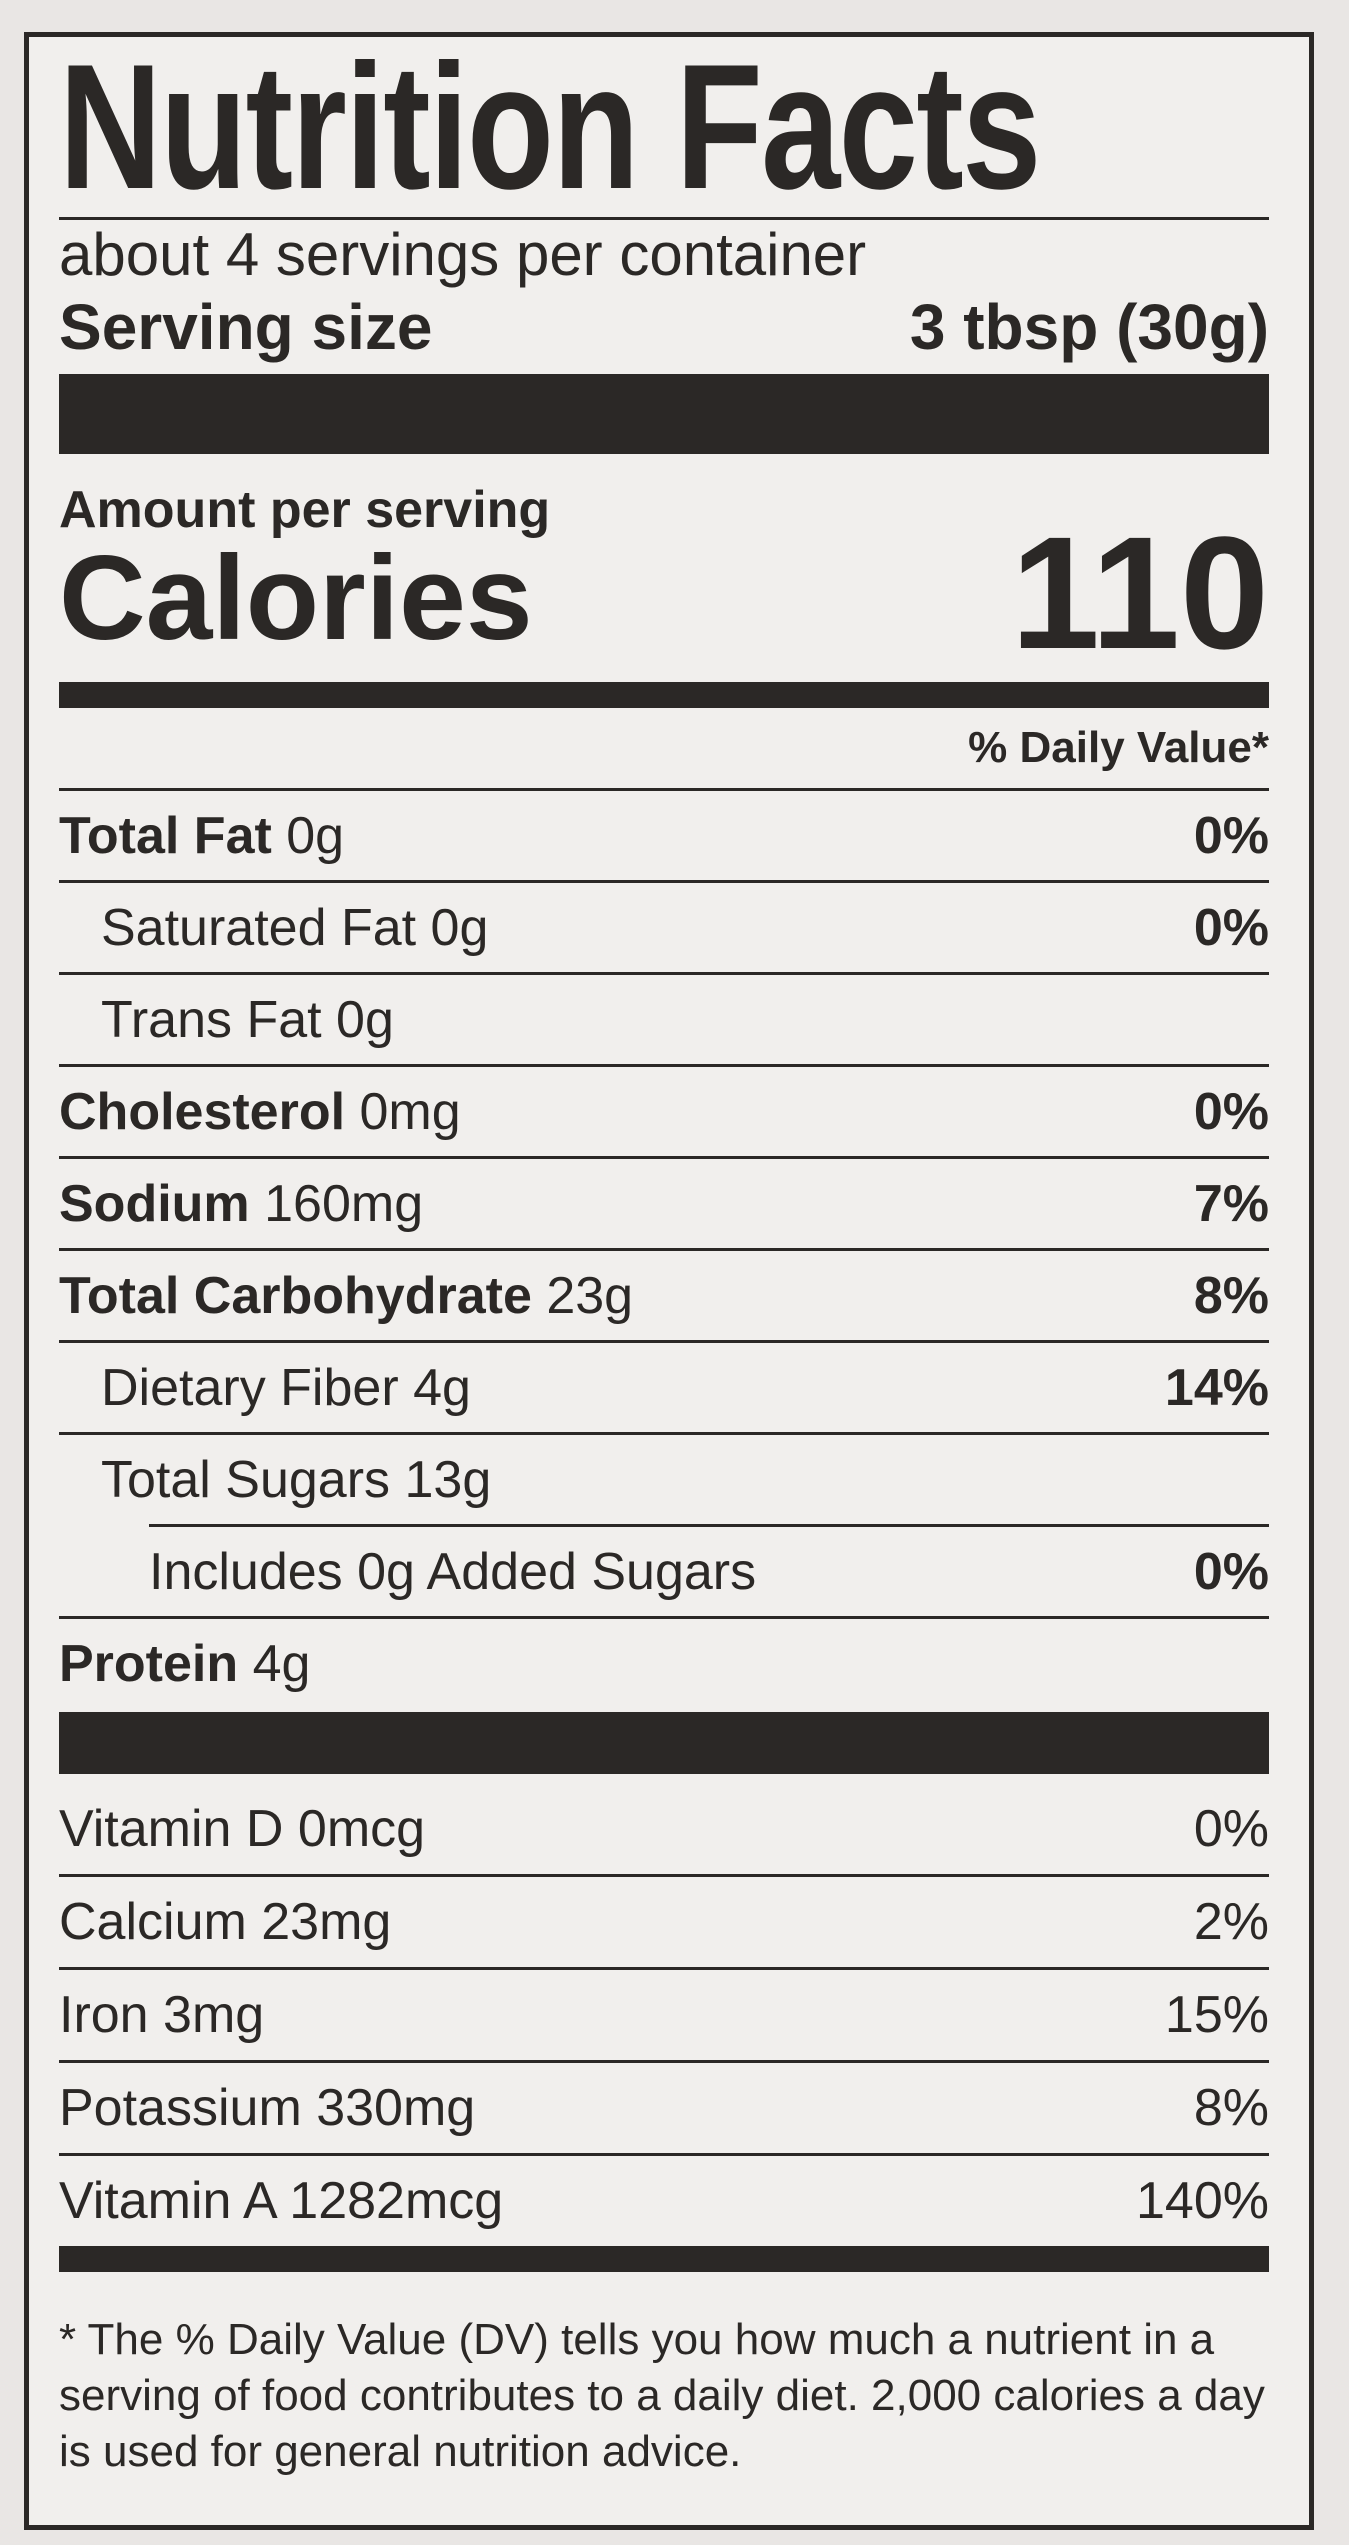  I want to click on nutrient-name: Sodium, so click(154, 1203).